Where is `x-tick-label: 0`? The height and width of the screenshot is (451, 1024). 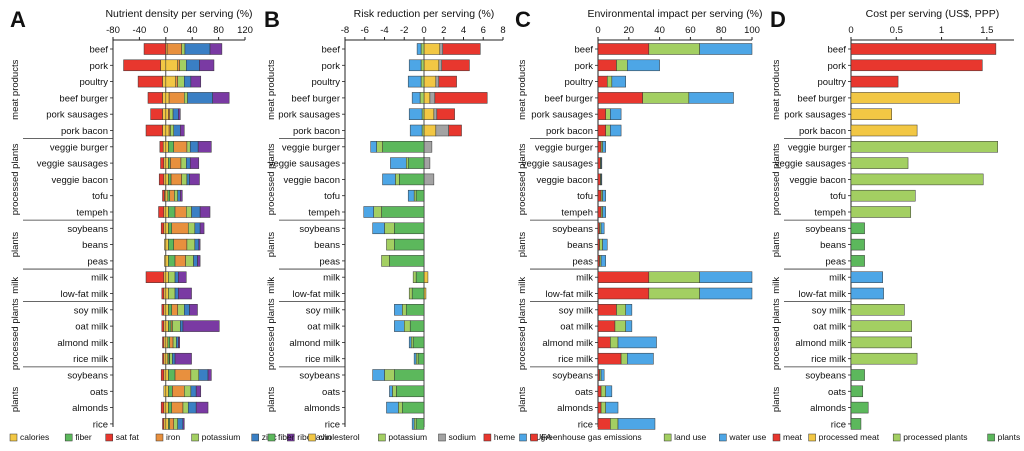
x-tick-label: 0 is located at coordinates (423, 30).